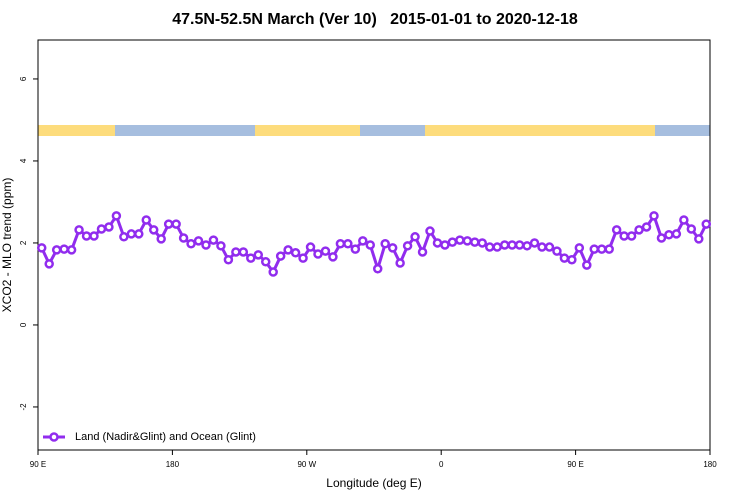 The image size is (750, 500). What do you see at coordinates (23, 242) in the screenshot?
I see `y-tick-label: 2` at bounding box center [23, 242].